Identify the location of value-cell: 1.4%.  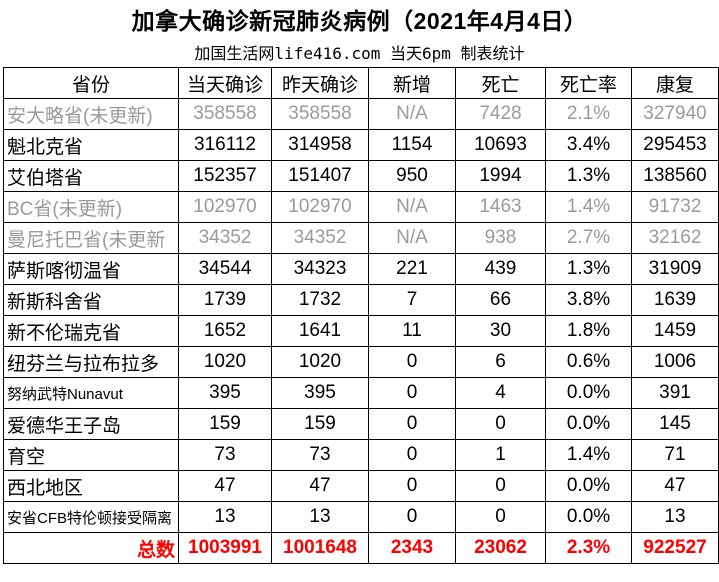
(588, 455).